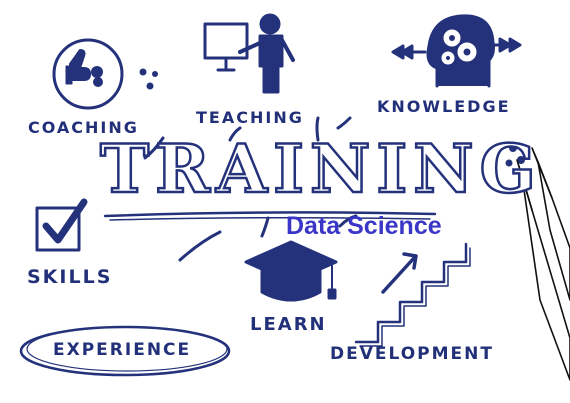 This screenshot has width=570, height=403. I want to click on pencils-icon, so click(543, 264).